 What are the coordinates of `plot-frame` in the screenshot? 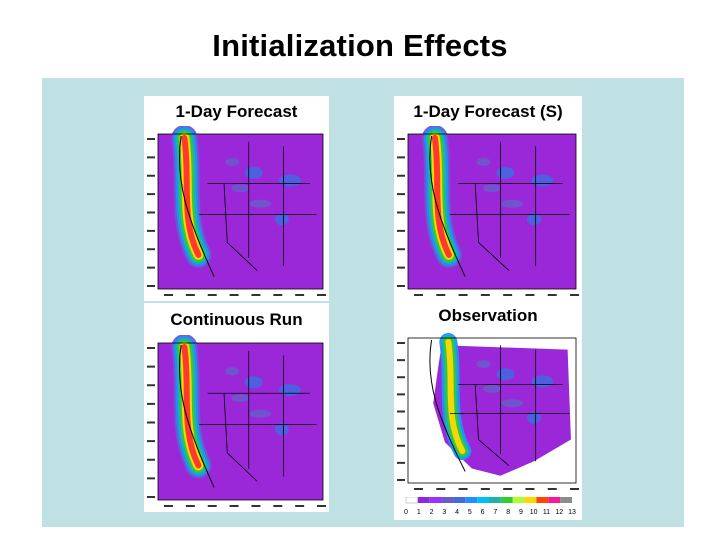 It's located at (240, 421).